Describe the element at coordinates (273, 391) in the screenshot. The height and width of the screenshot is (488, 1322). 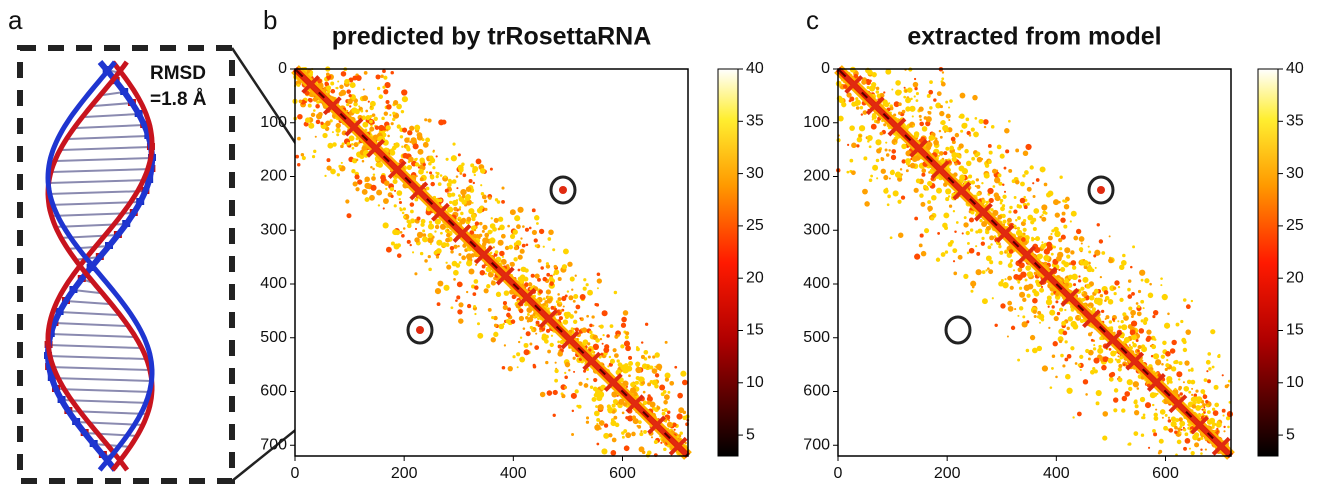
I see `y-tick-label: 600` at that location.